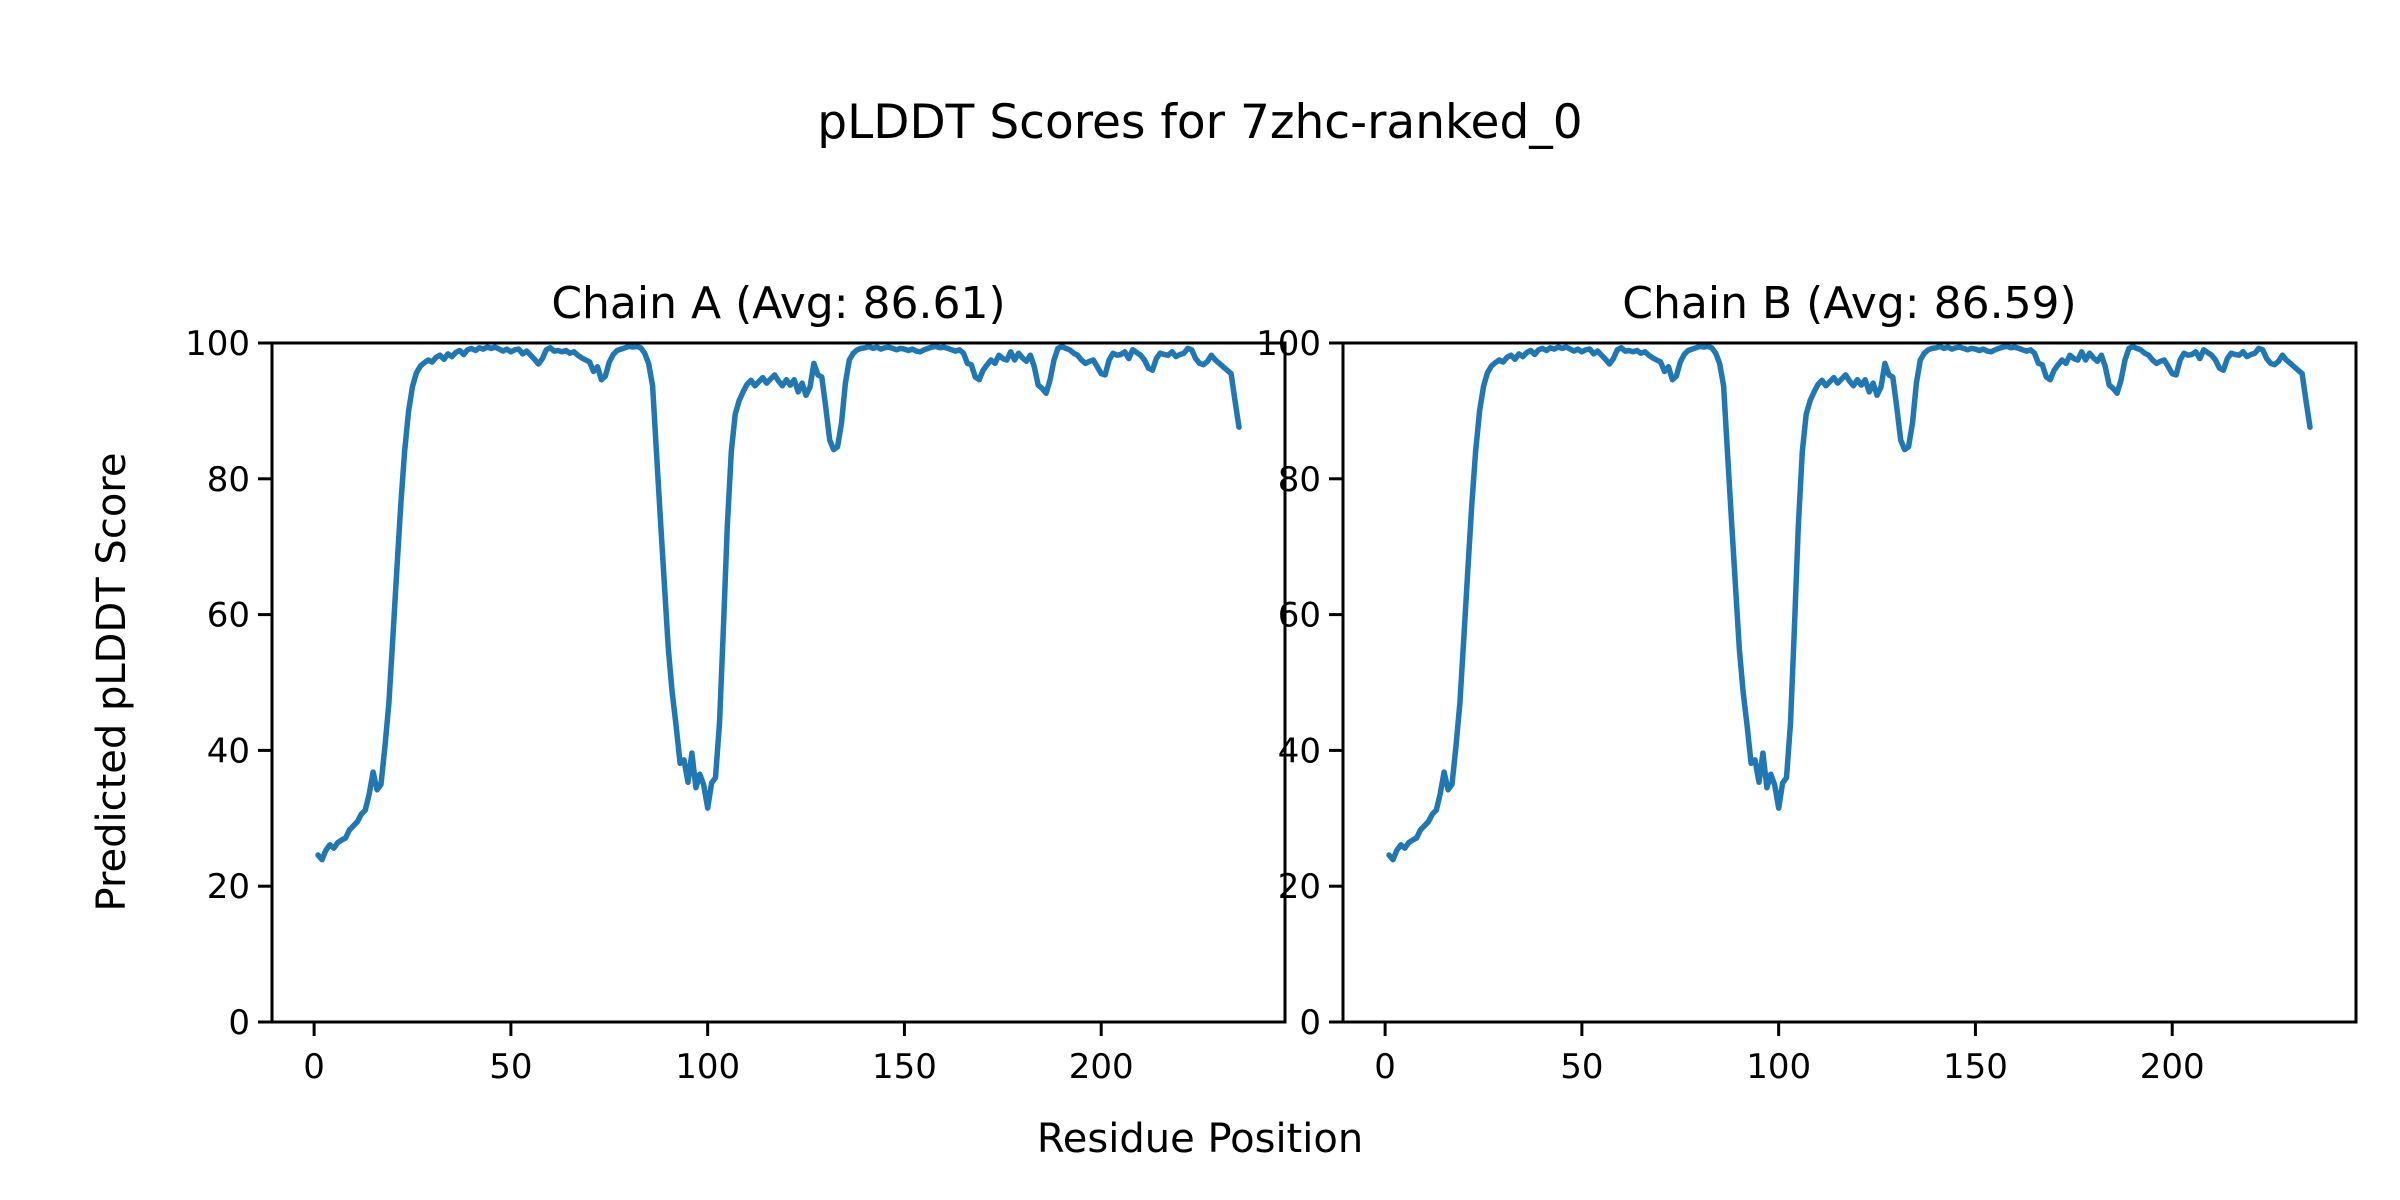  I want to click on x-axis-label: Residue Position, so click(1200, 1139).